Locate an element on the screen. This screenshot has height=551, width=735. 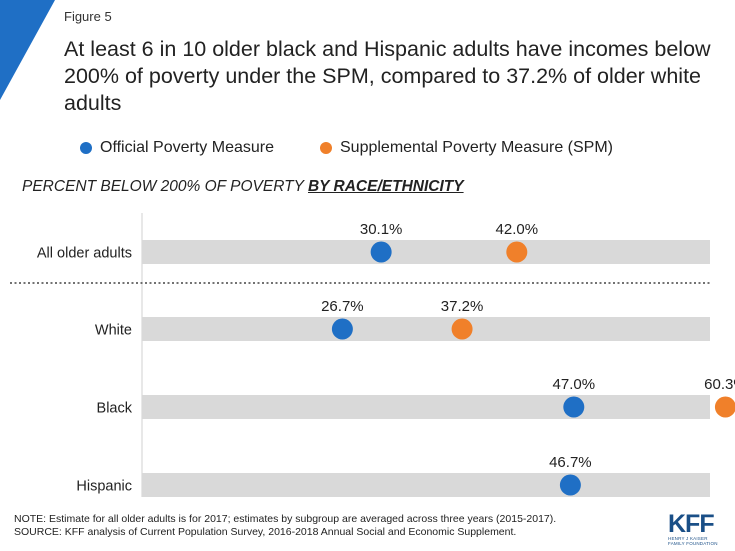
data-label-spm-all-older-adults: 42.0% is located at coordinates (517, 229).